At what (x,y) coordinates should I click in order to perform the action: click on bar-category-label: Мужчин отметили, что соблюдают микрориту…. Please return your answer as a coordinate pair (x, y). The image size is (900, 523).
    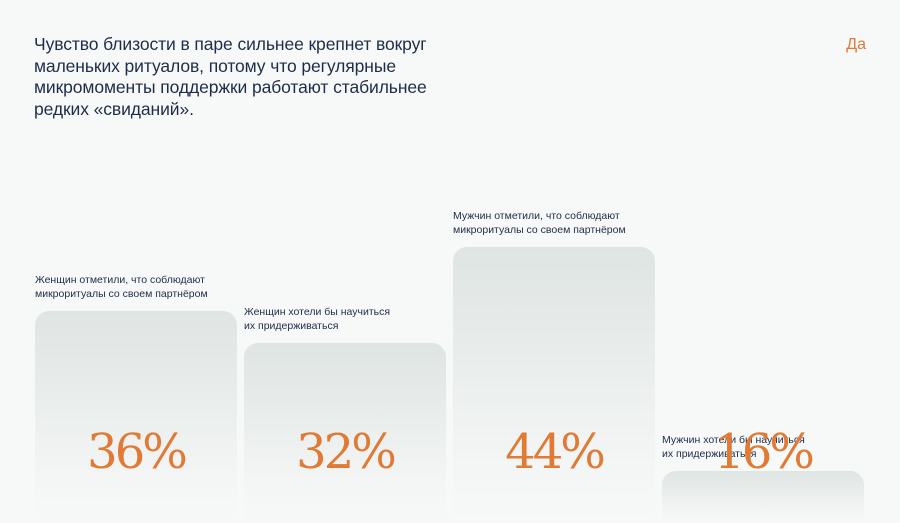
    Looking at the image, I should click on (539, 223).